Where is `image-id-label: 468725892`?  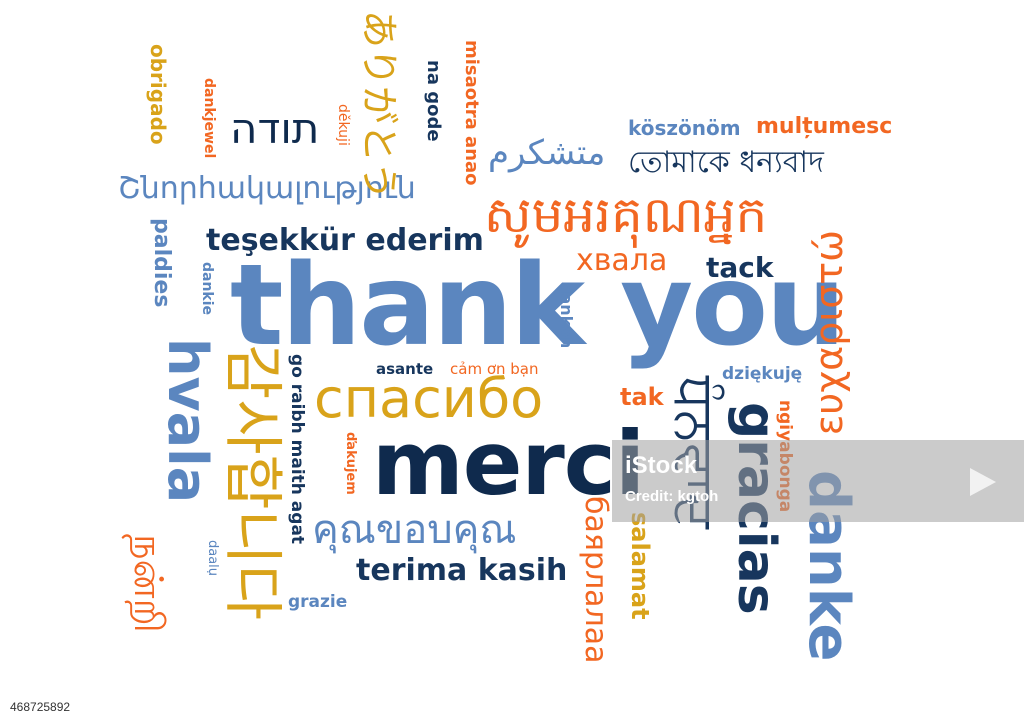
image-id-label: 468725892 is located at coordinates (40, 707).